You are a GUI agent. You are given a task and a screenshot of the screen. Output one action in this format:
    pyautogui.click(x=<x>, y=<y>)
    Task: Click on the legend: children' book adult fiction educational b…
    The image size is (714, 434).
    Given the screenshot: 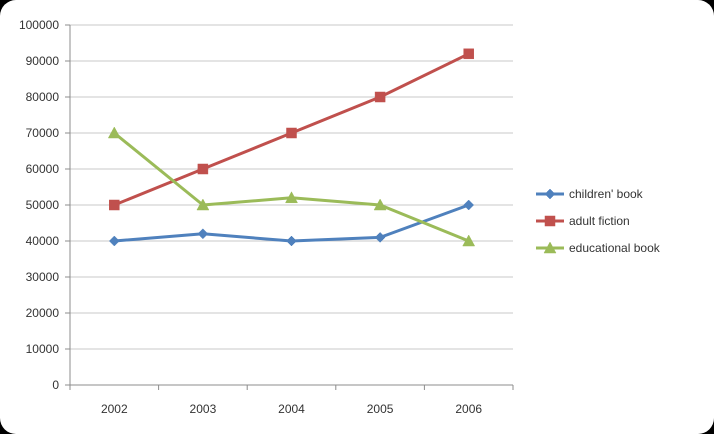 What is the action you would take?
    pyautogui.click(x=598, y=221)
    